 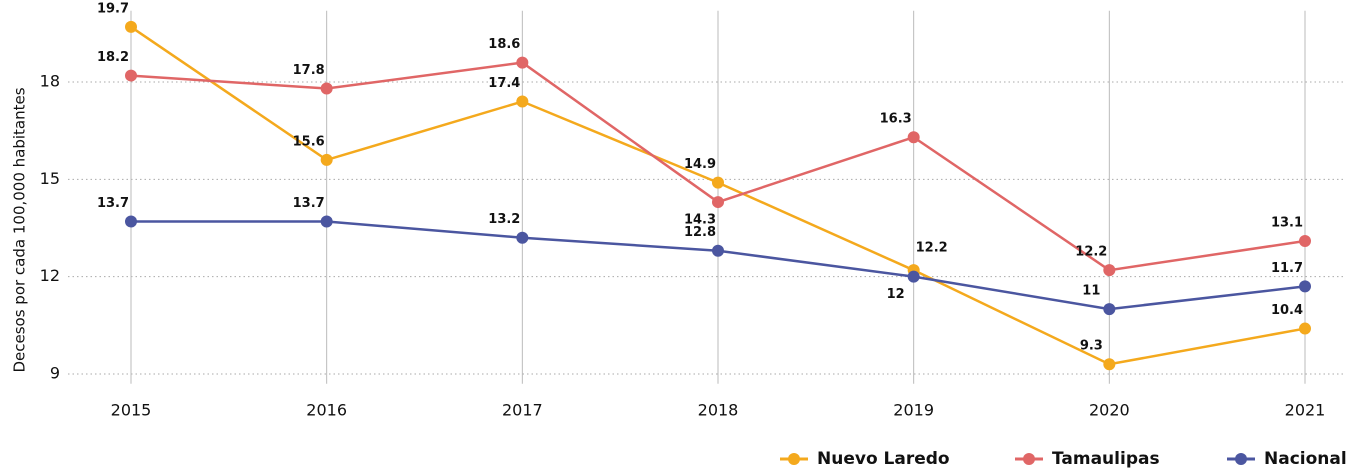 What do you see at coordinates (504, 44) in the screenshot?
I see `data-label: 18.6` at bounding box center [504, 44].